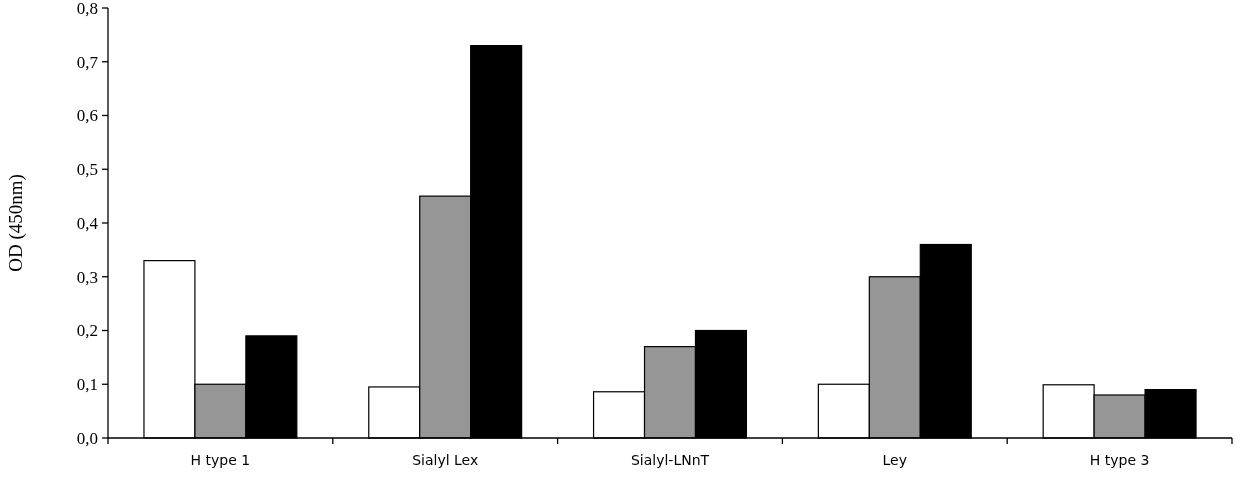 The image size is (1241, 477). What do you see at coordinates (87, 62) in the screenshot?
I see `y-tick-label: 0,7` at bounding box center [87, 62].